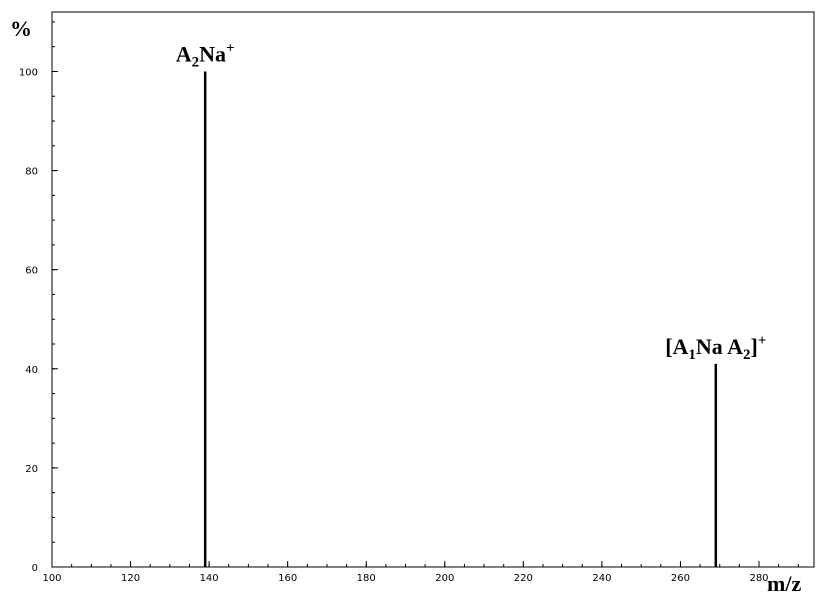  I want to click on peak-label-part: Na A, so click(719, 346).